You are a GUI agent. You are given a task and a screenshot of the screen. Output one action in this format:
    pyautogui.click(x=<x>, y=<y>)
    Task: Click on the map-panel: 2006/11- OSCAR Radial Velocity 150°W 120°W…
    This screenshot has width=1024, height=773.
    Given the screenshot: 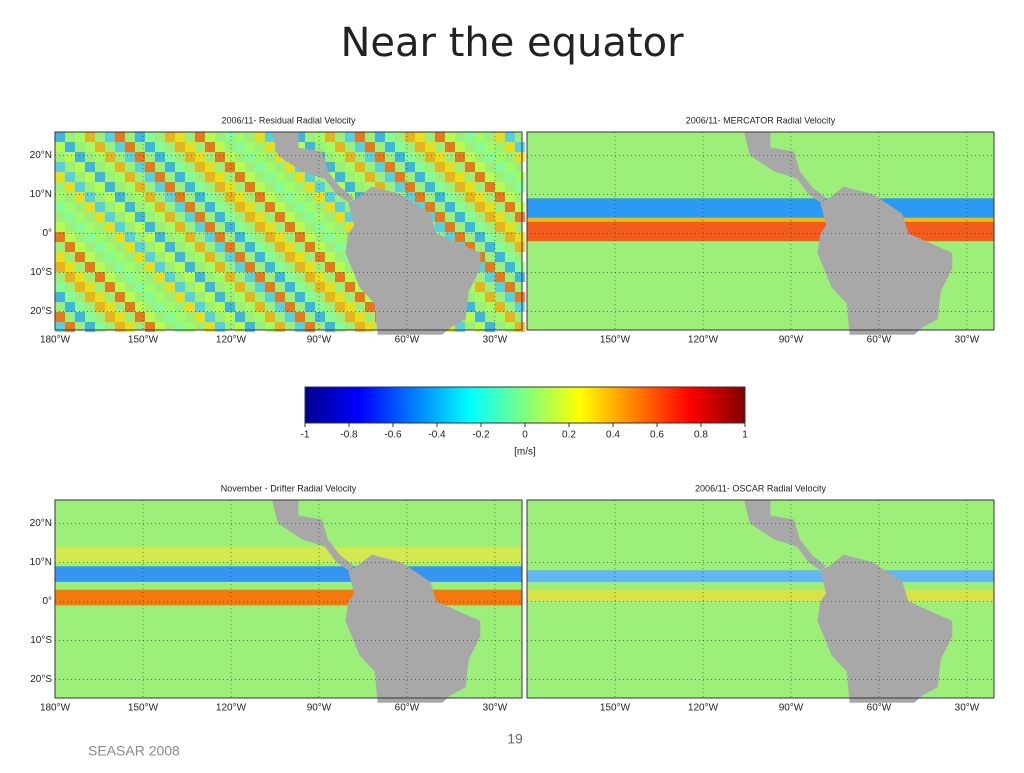 What is the action you would take?
    pyautogui.click(x=760, y=598)
    